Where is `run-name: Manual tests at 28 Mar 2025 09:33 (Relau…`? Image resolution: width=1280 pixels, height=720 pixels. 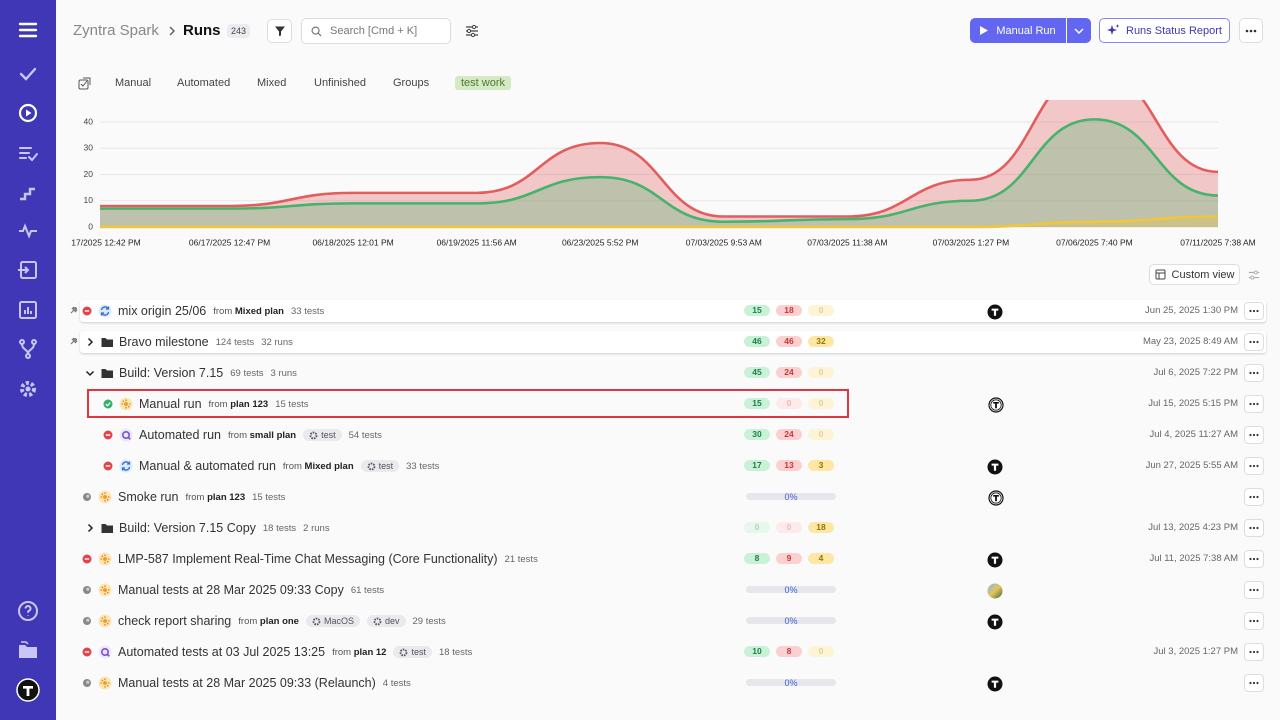
run-name: Manual tests at 28 Mar 2025 09:33 (Relau… is located at coordinates (247, 683).